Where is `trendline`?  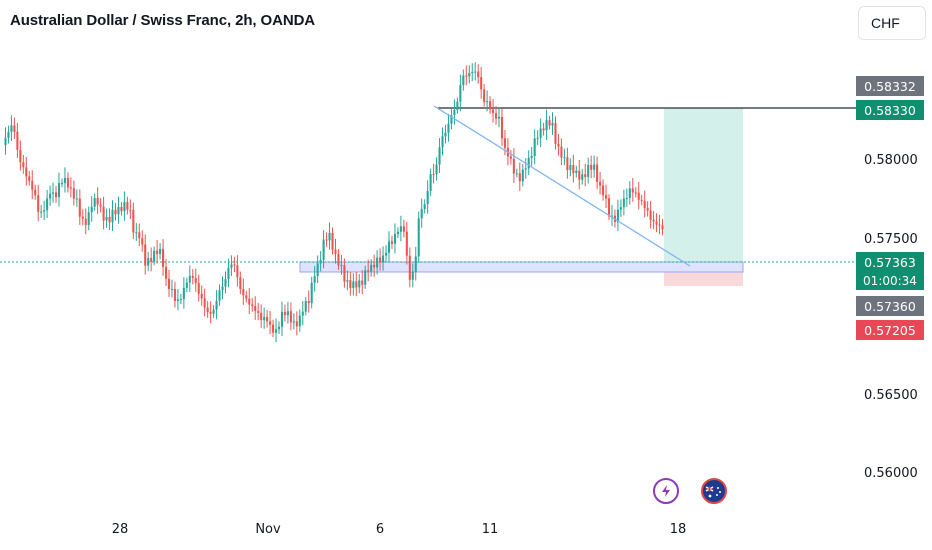
trendline is located at coordinates (562, 186).